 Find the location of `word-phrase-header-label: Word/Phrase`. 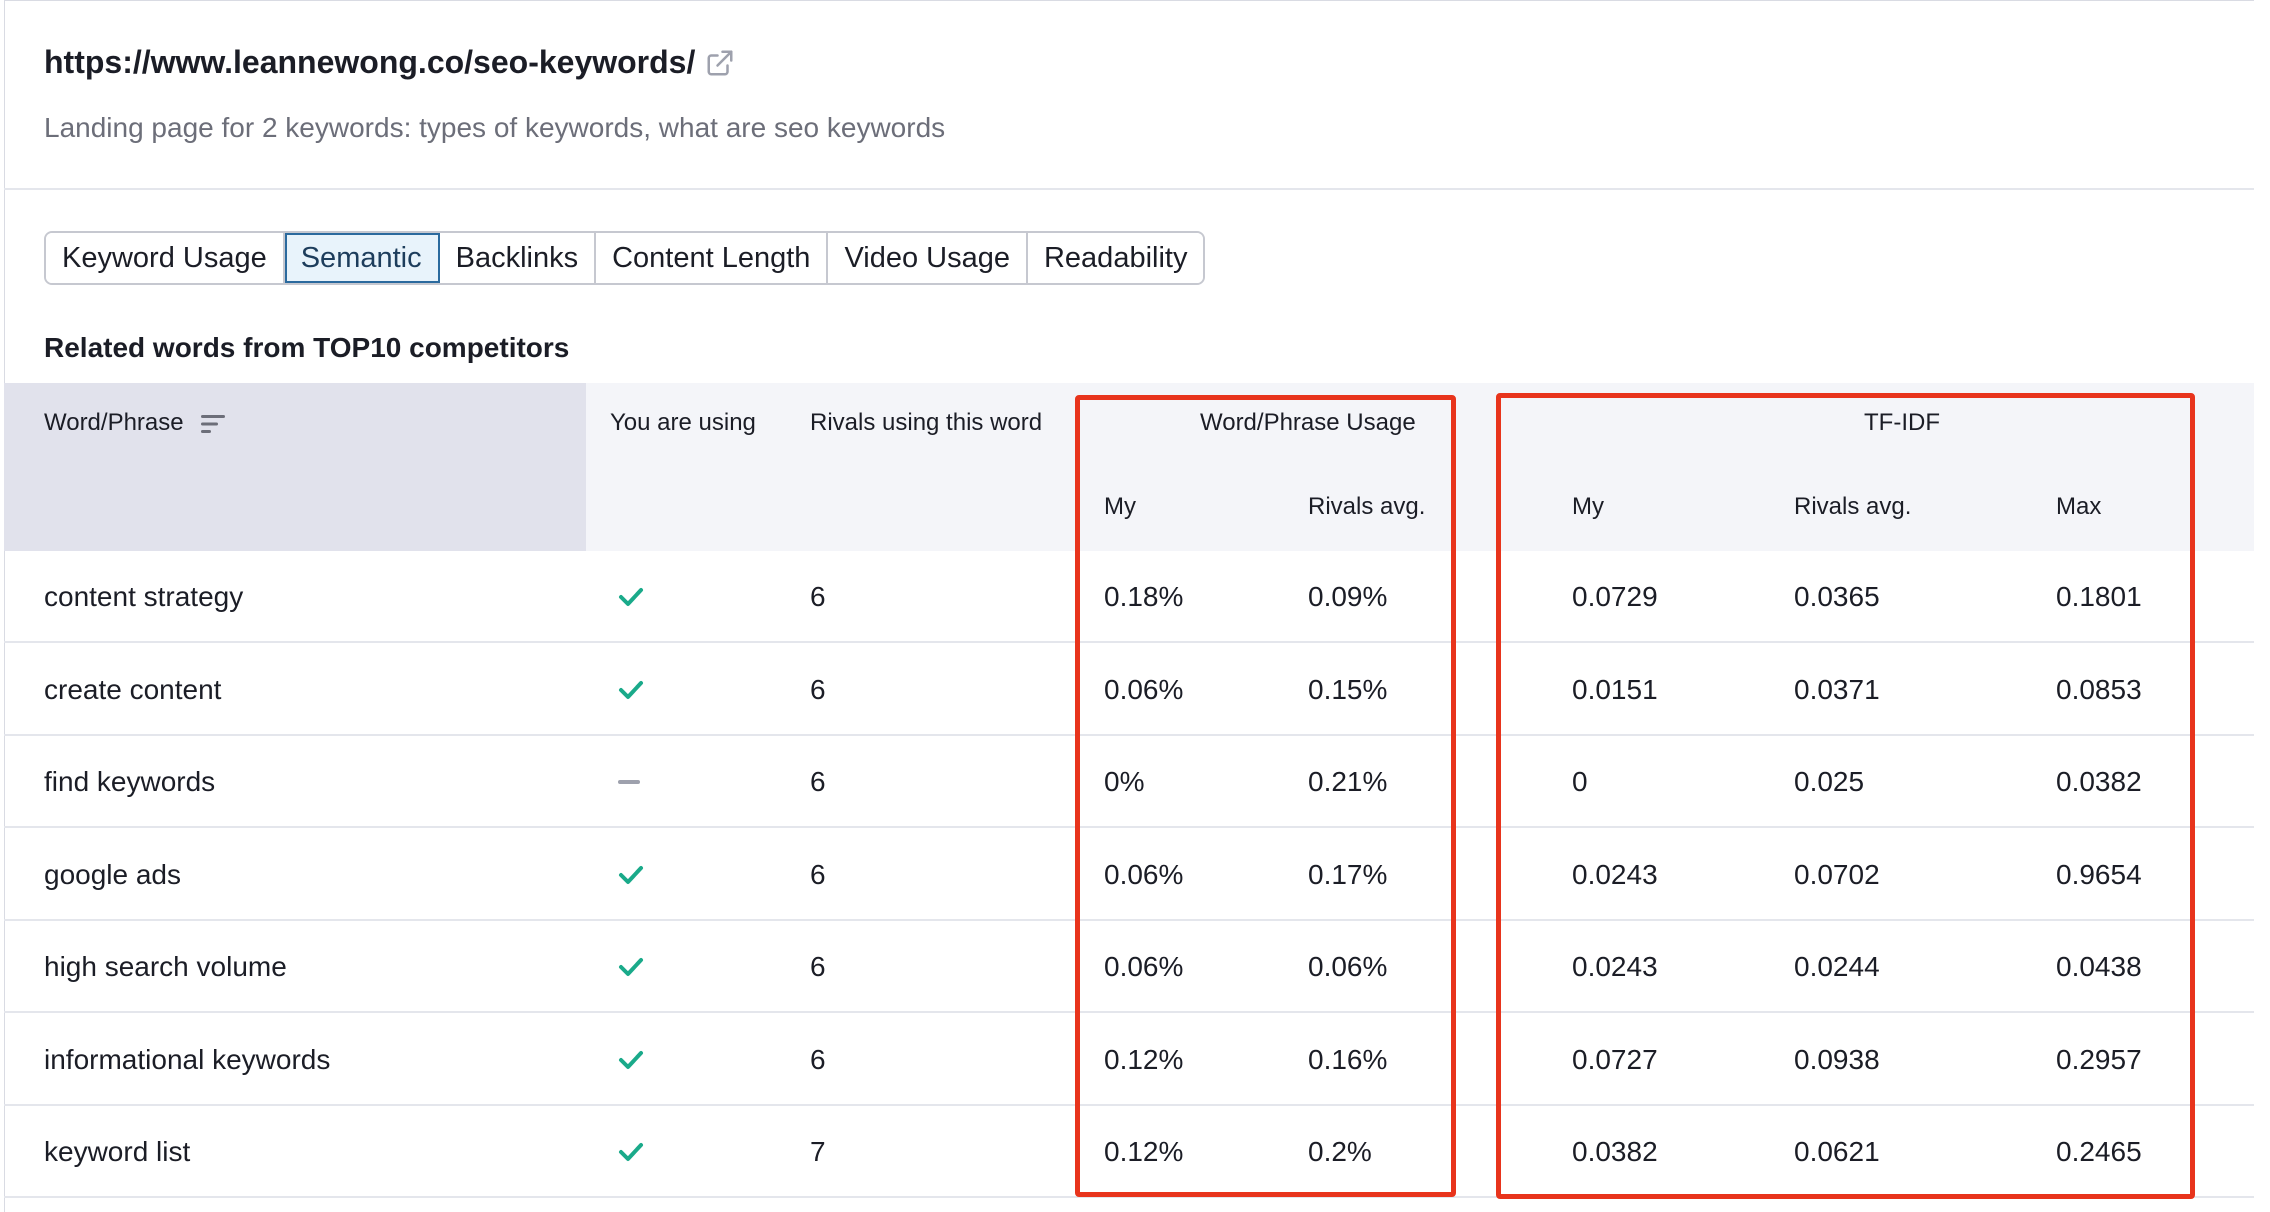

word-phrase-header-label: Word/Phrase is located at coordinates (114, 422).